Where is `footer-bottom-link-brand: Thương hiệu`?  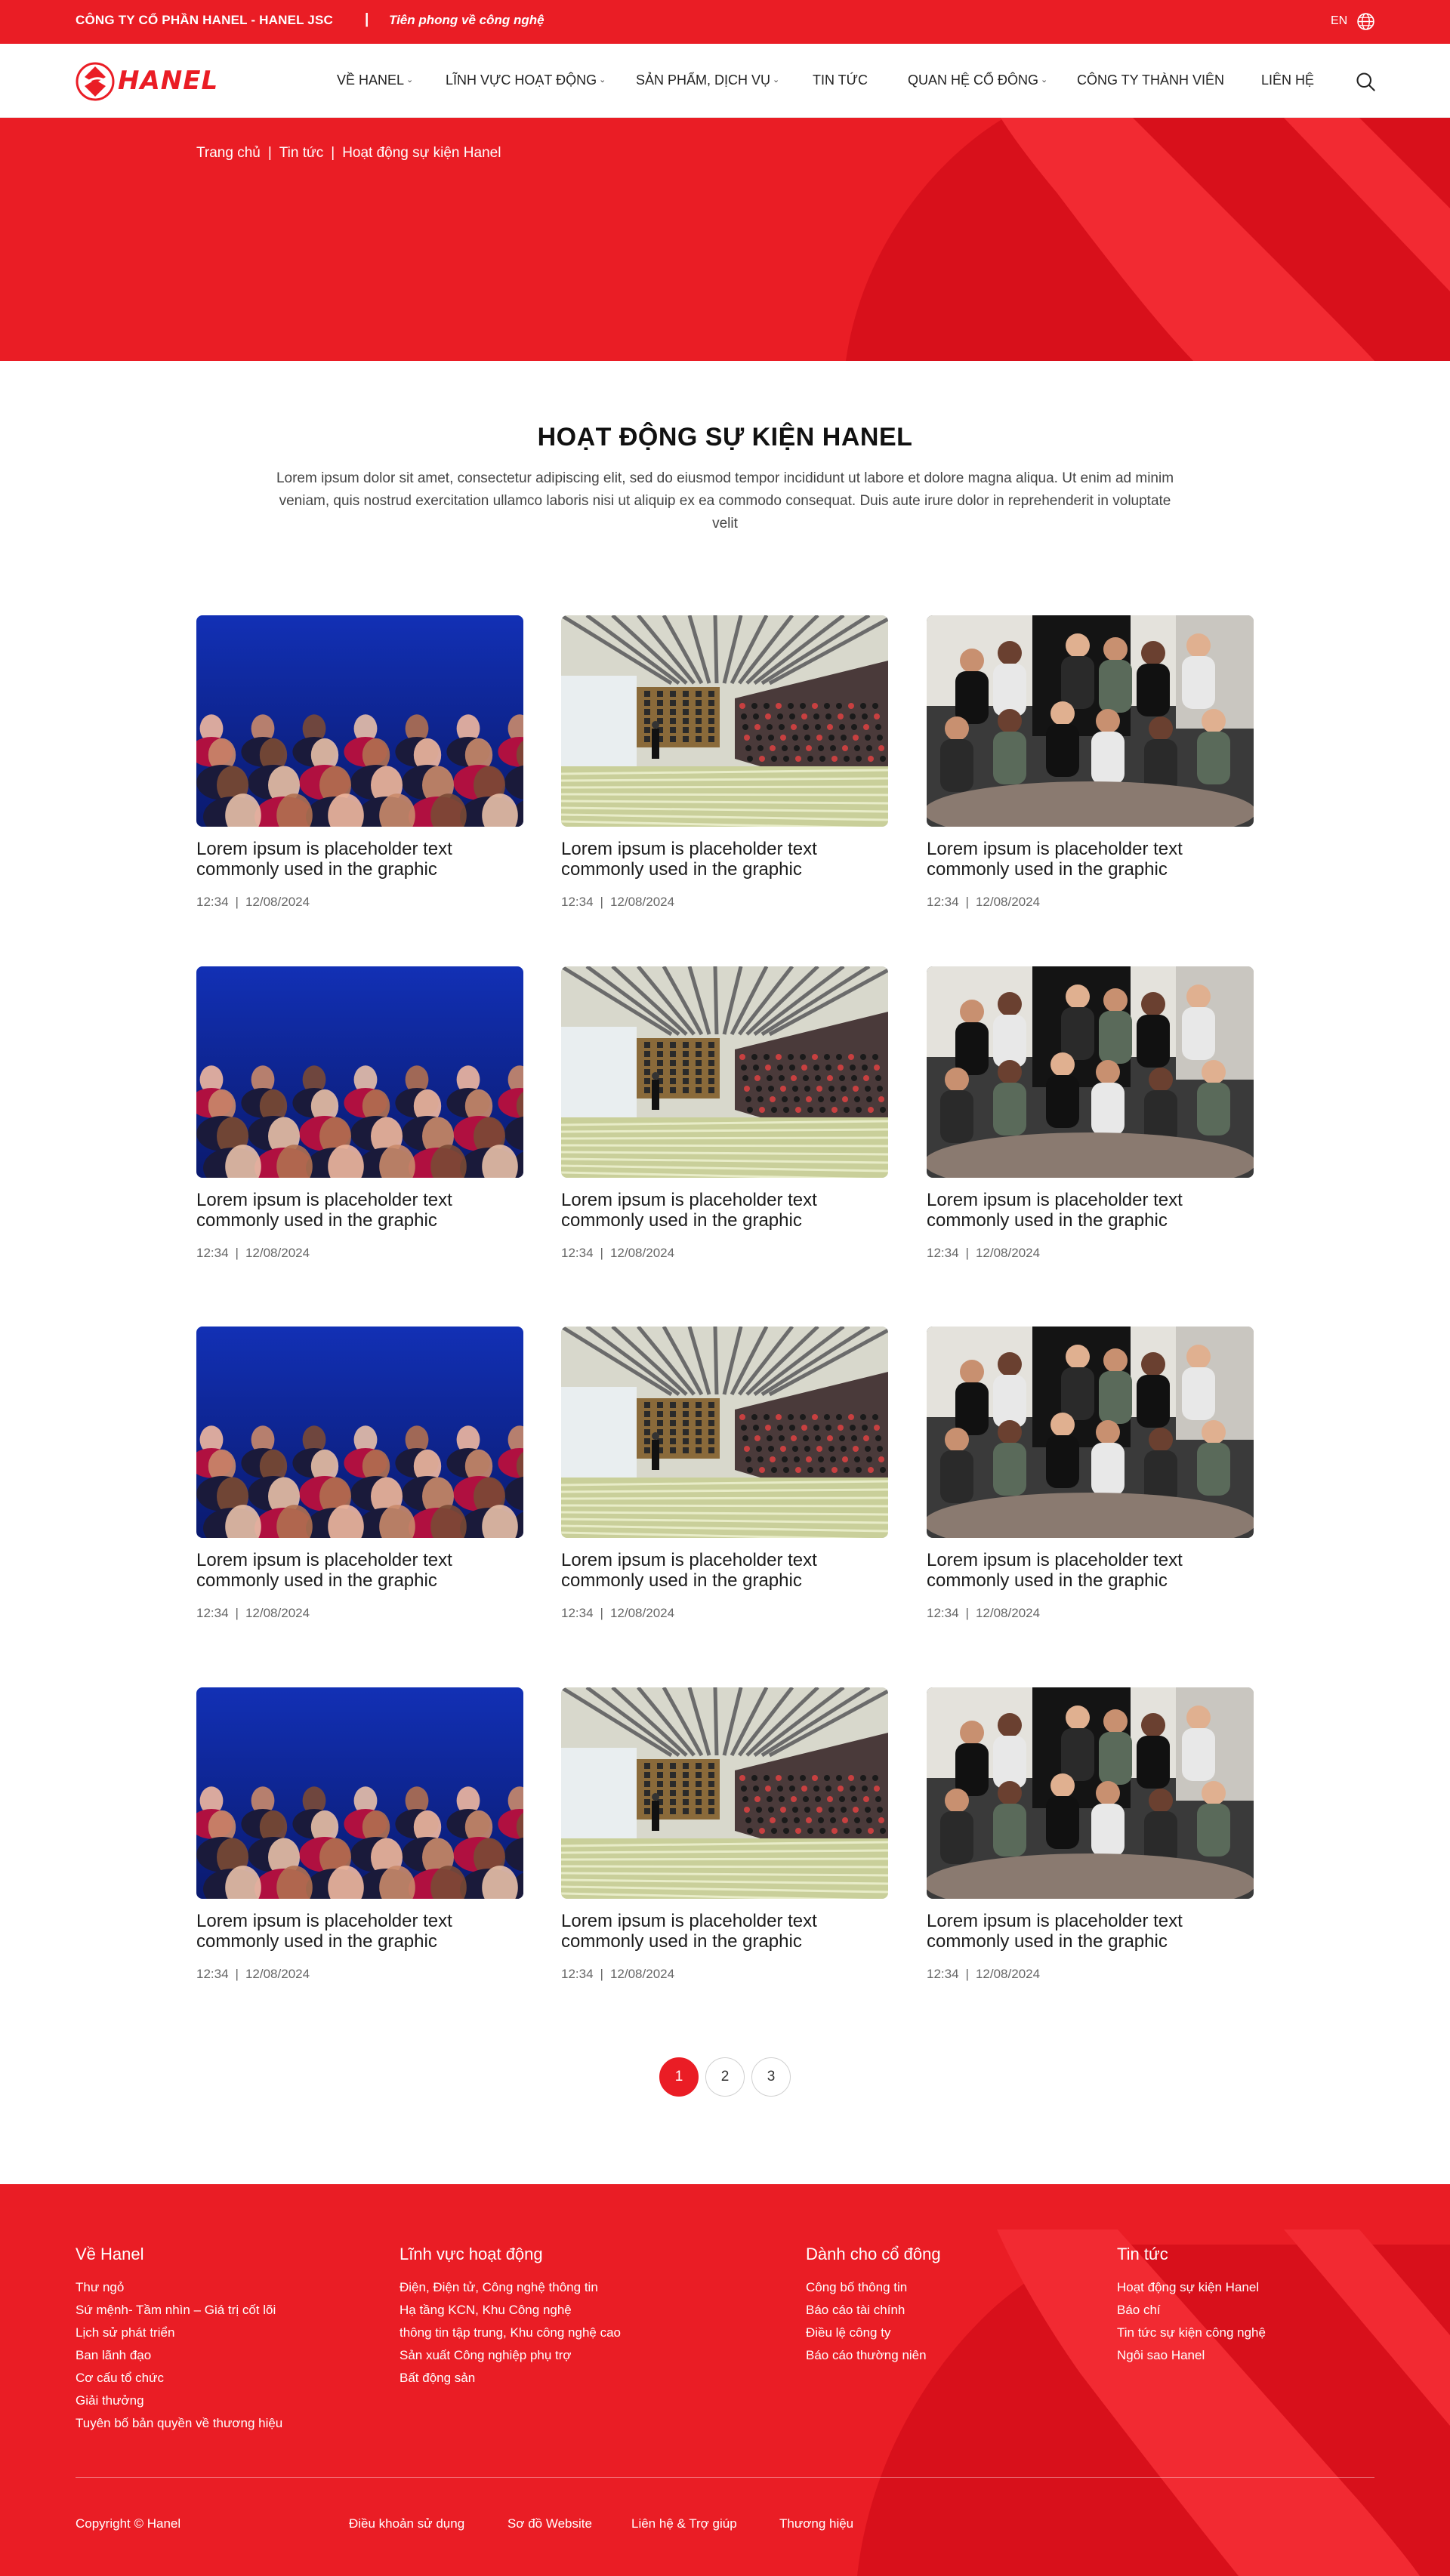 footer-bottom-link-brand: Thương hiệu is located at coordinates (817, 2523).